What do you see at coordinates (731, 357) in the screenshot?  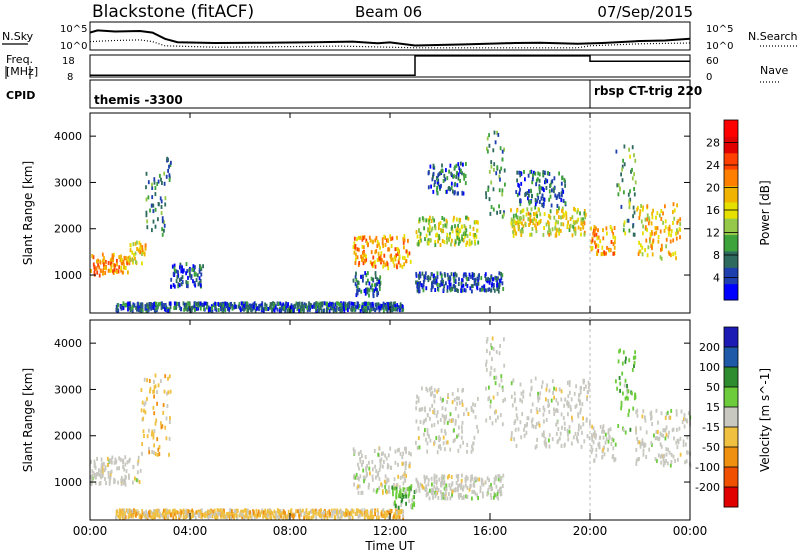 I see `colorbar-segment` at bounding box center [731, 357].